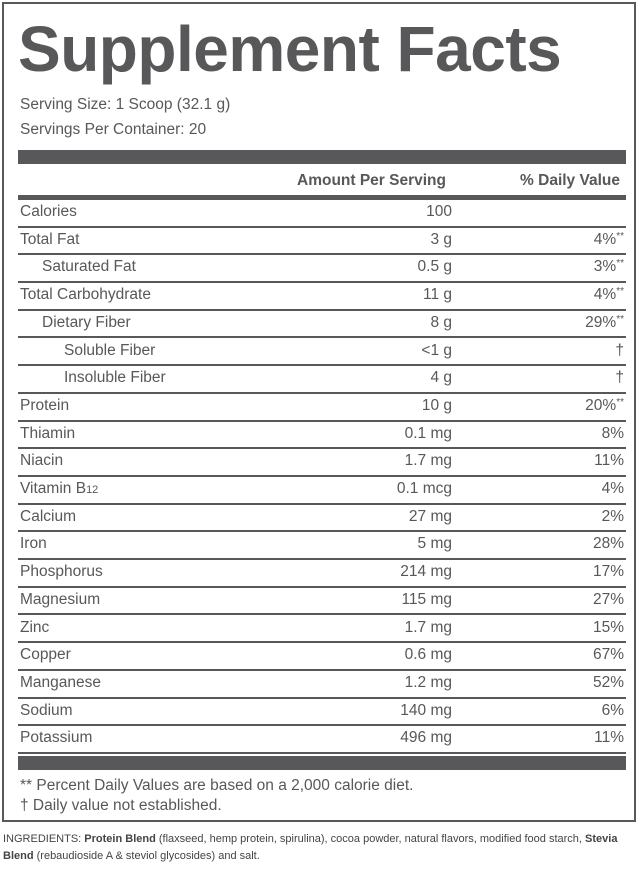 This screenshot has height=877, width=640. What do you see at coordinates (322, 740) in the screenshot?
I see `nutrient-row: Potassium 496 mg 11%` at bounding box center [322, 740].